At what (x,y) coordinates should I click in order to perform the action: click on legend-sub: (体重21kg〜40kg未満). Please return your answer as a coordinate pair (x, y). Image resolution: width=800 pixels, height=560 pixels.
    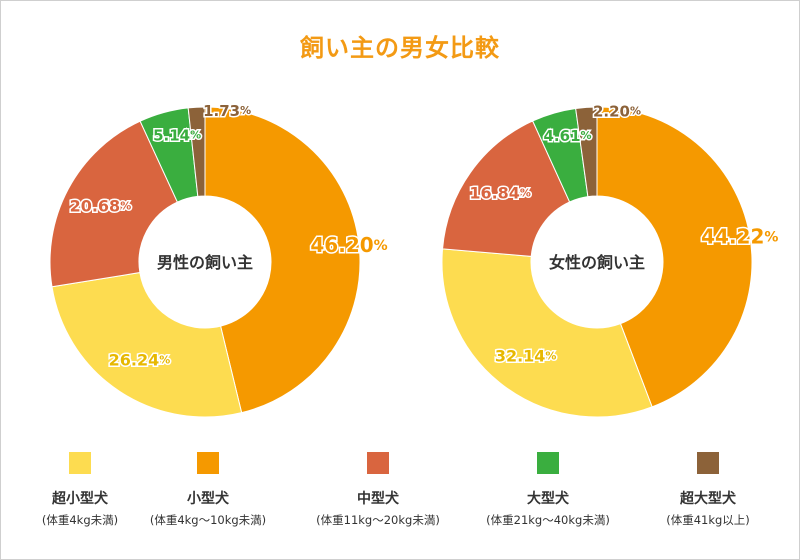
    Looking at the image, I should click on (548, 520).